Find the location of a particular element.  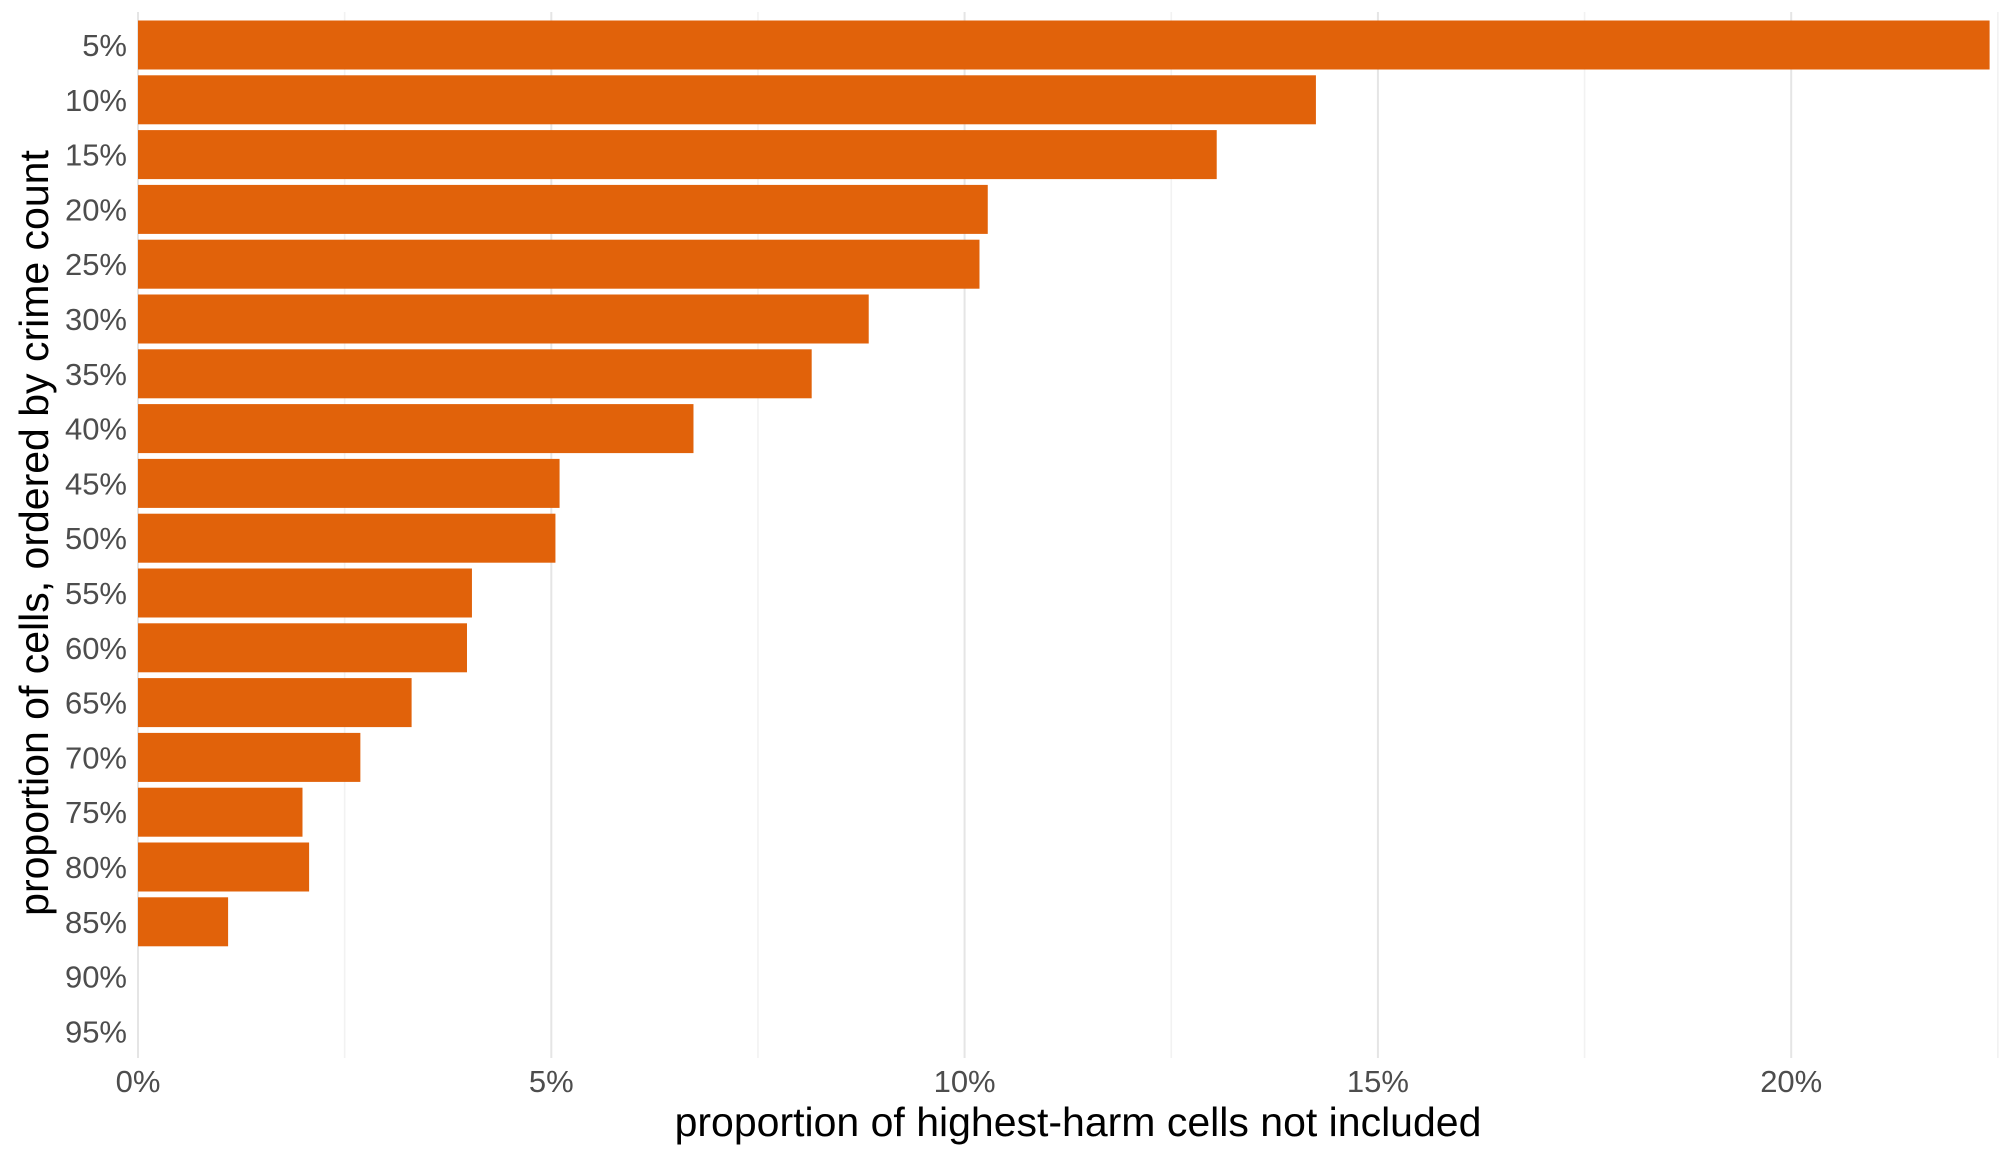

y-tick-label: 20% is located at coordinates (96, 209).